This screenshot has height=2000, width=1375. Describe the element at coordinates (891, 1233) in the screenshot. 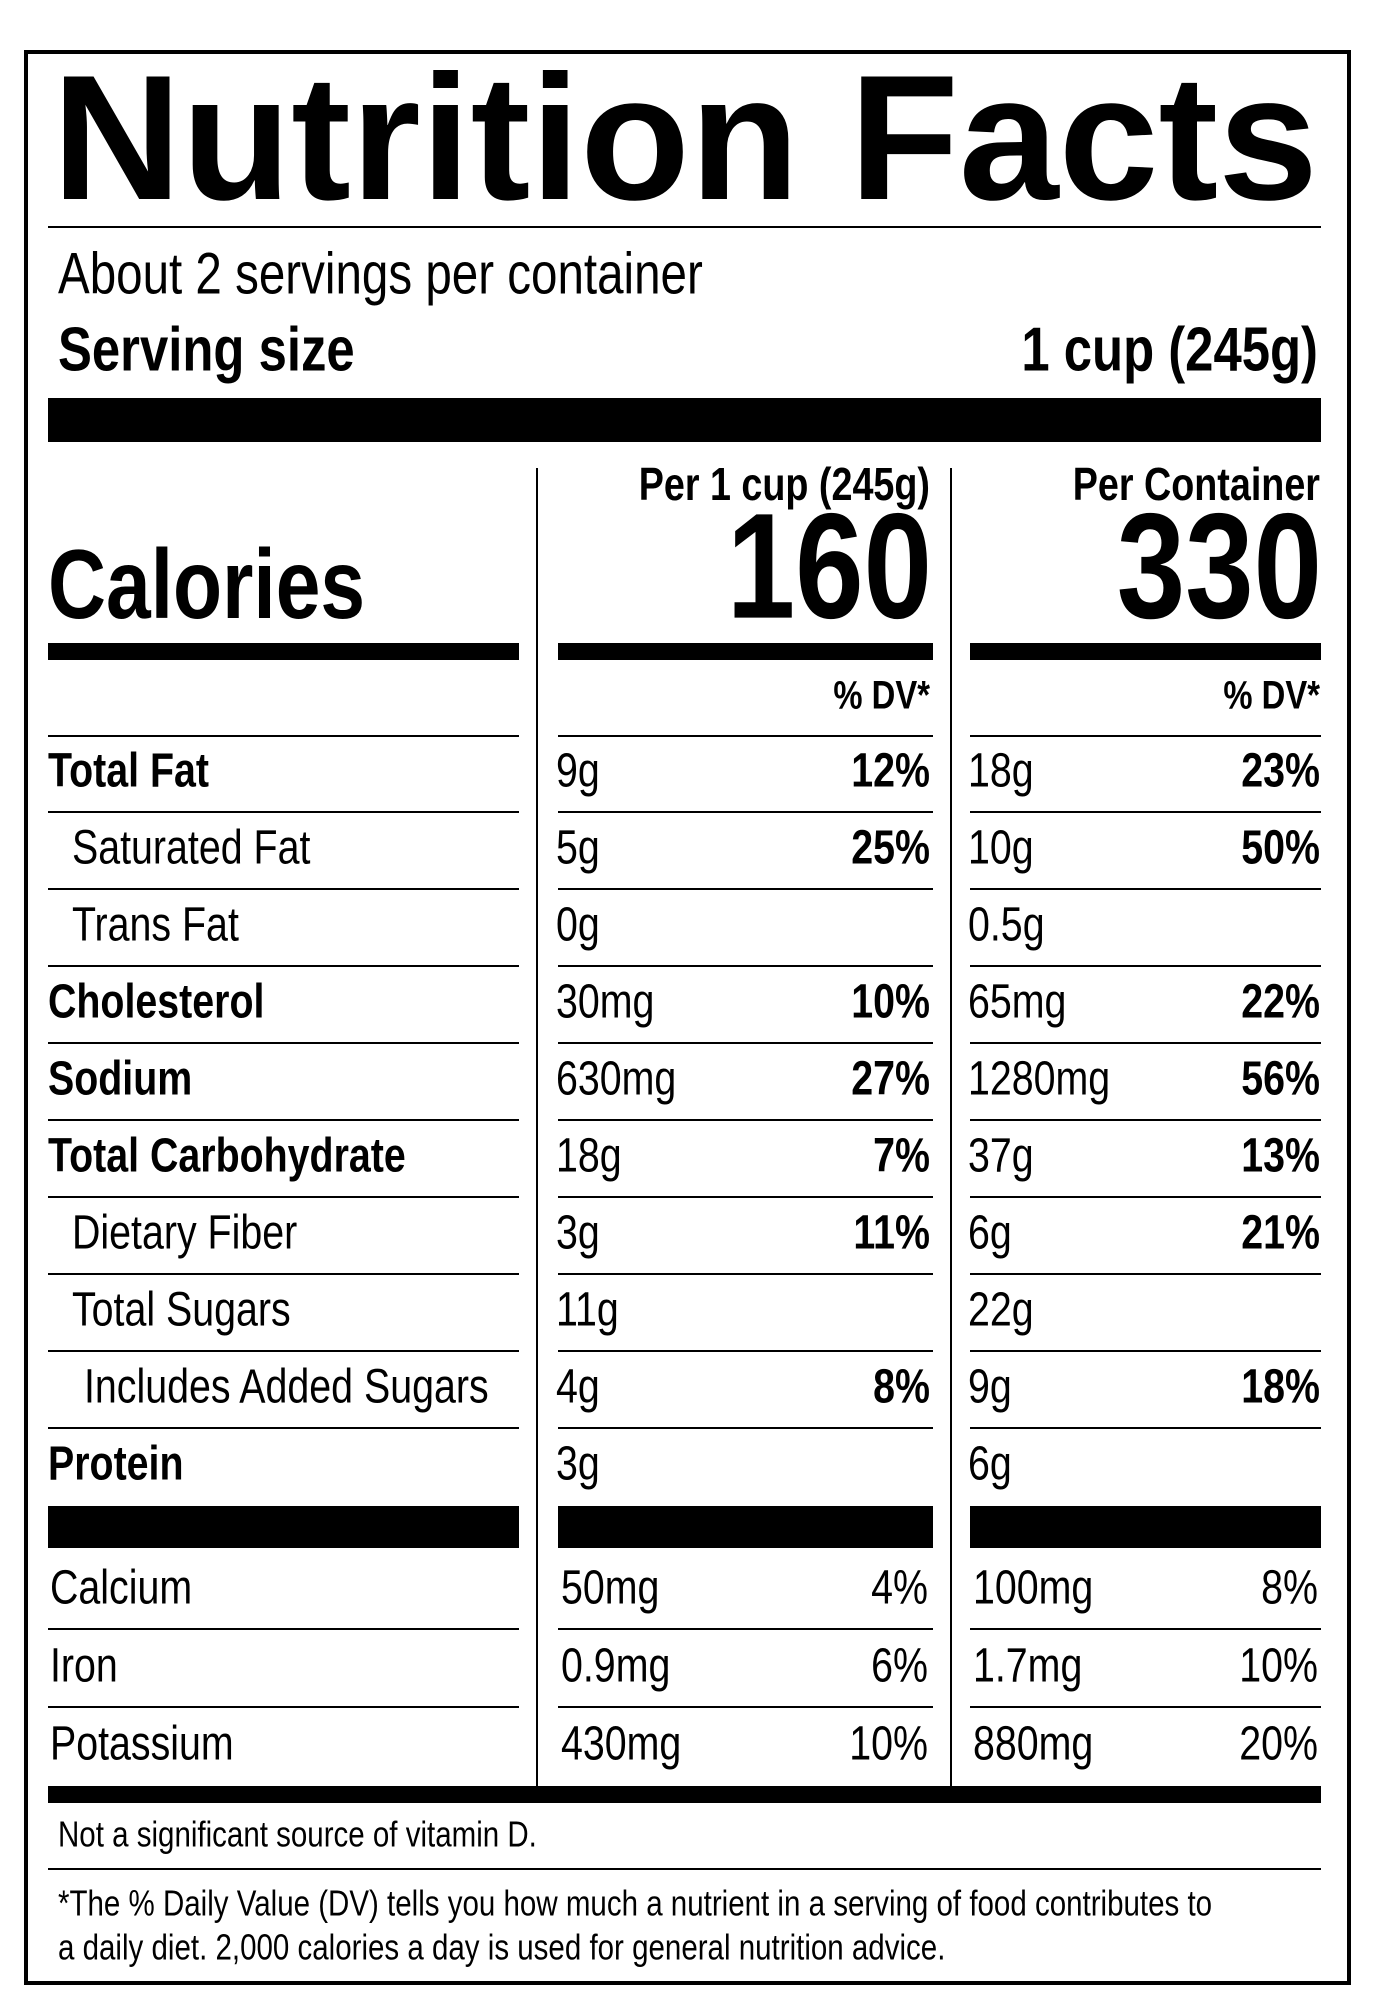

I see `percent-dv: 11%` at that location.